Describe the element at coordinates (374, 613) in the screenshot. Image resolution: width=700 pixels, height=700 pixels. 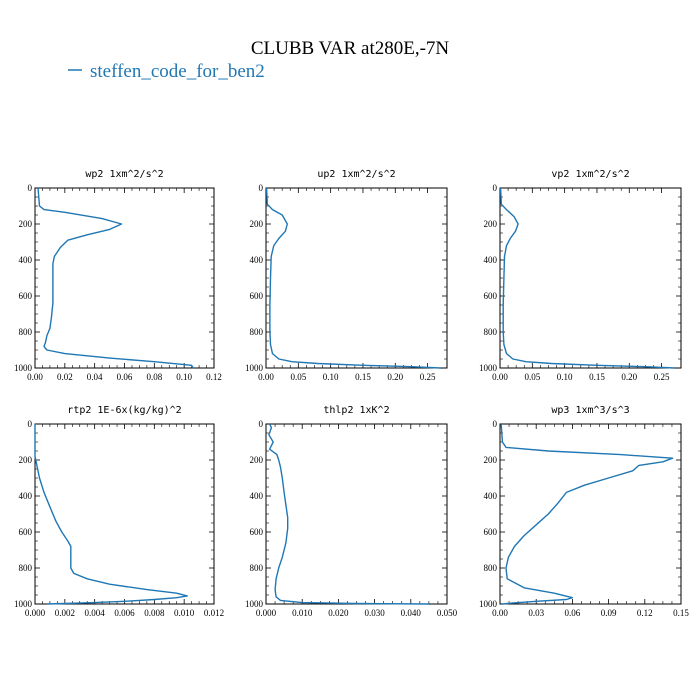
I see `x-tick-label: 0.030` at that location.